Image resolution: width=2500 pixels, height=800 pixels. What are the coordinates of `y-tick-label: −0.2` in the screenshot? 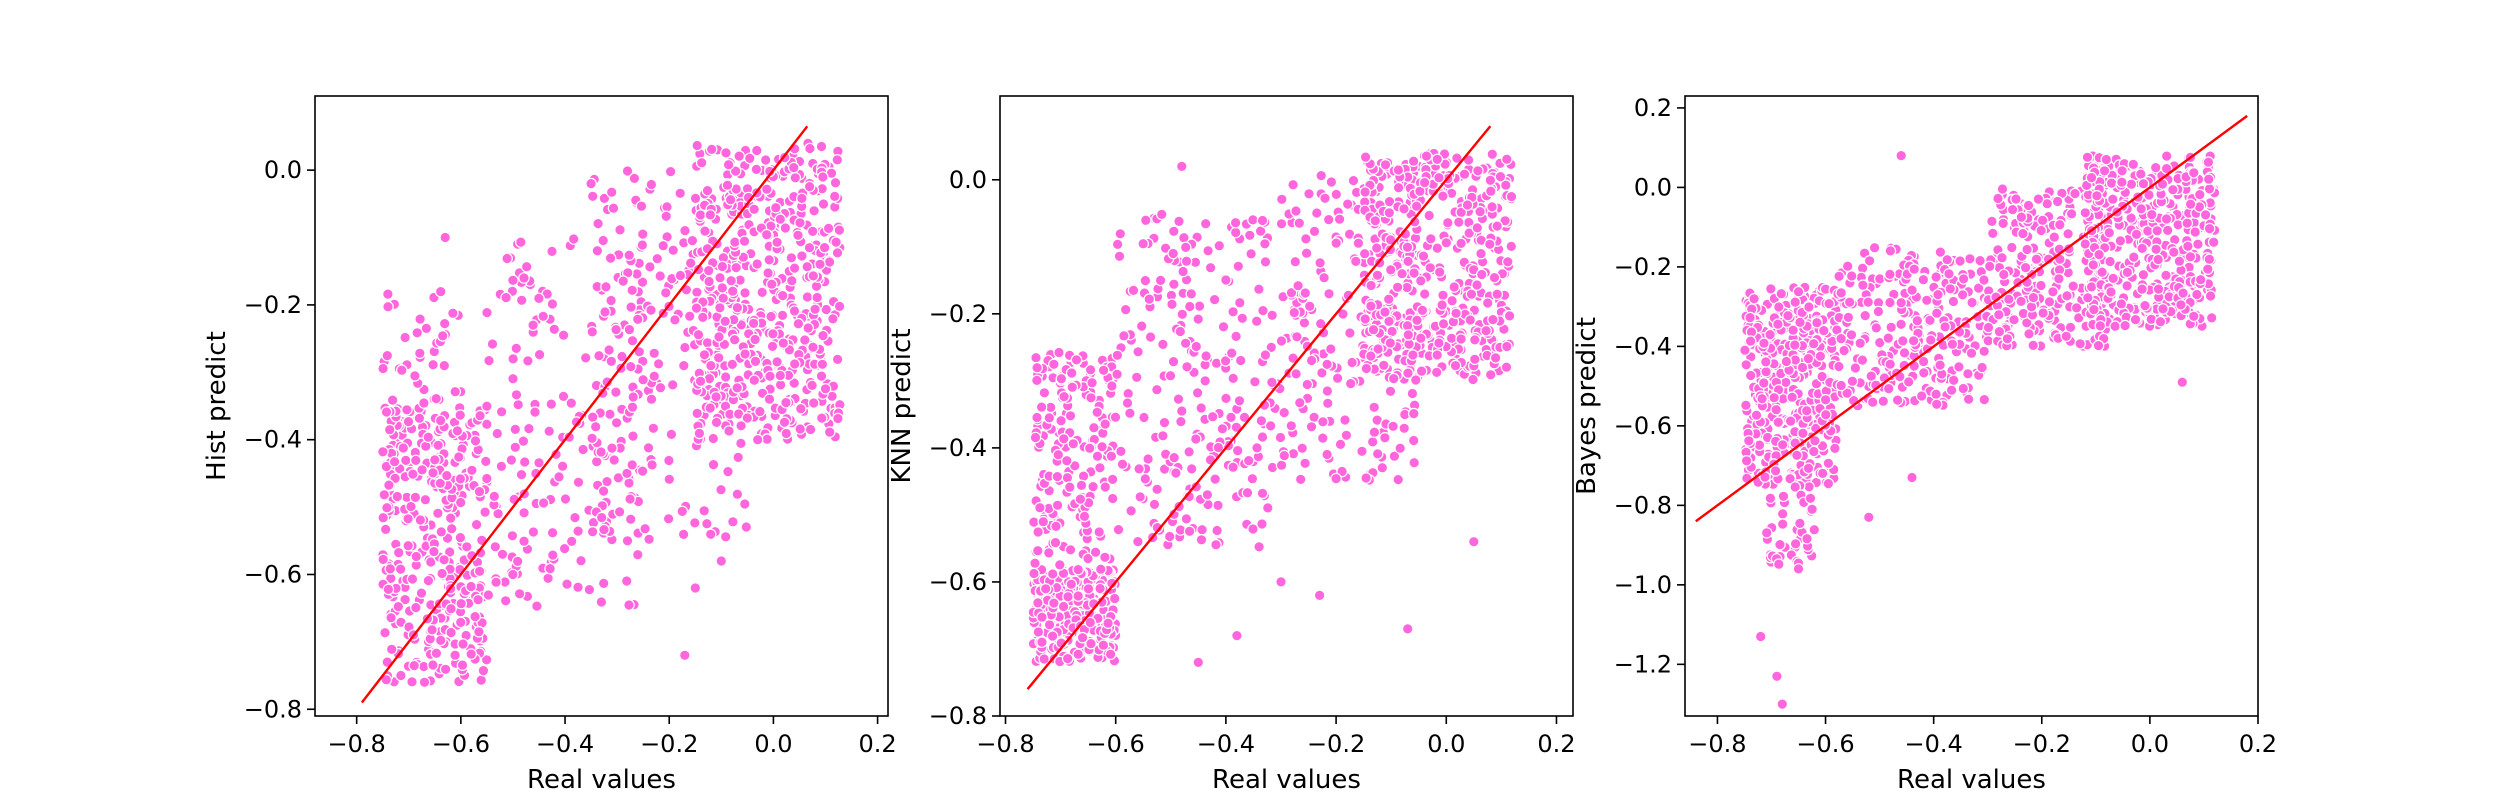 It's located at (273, 305).